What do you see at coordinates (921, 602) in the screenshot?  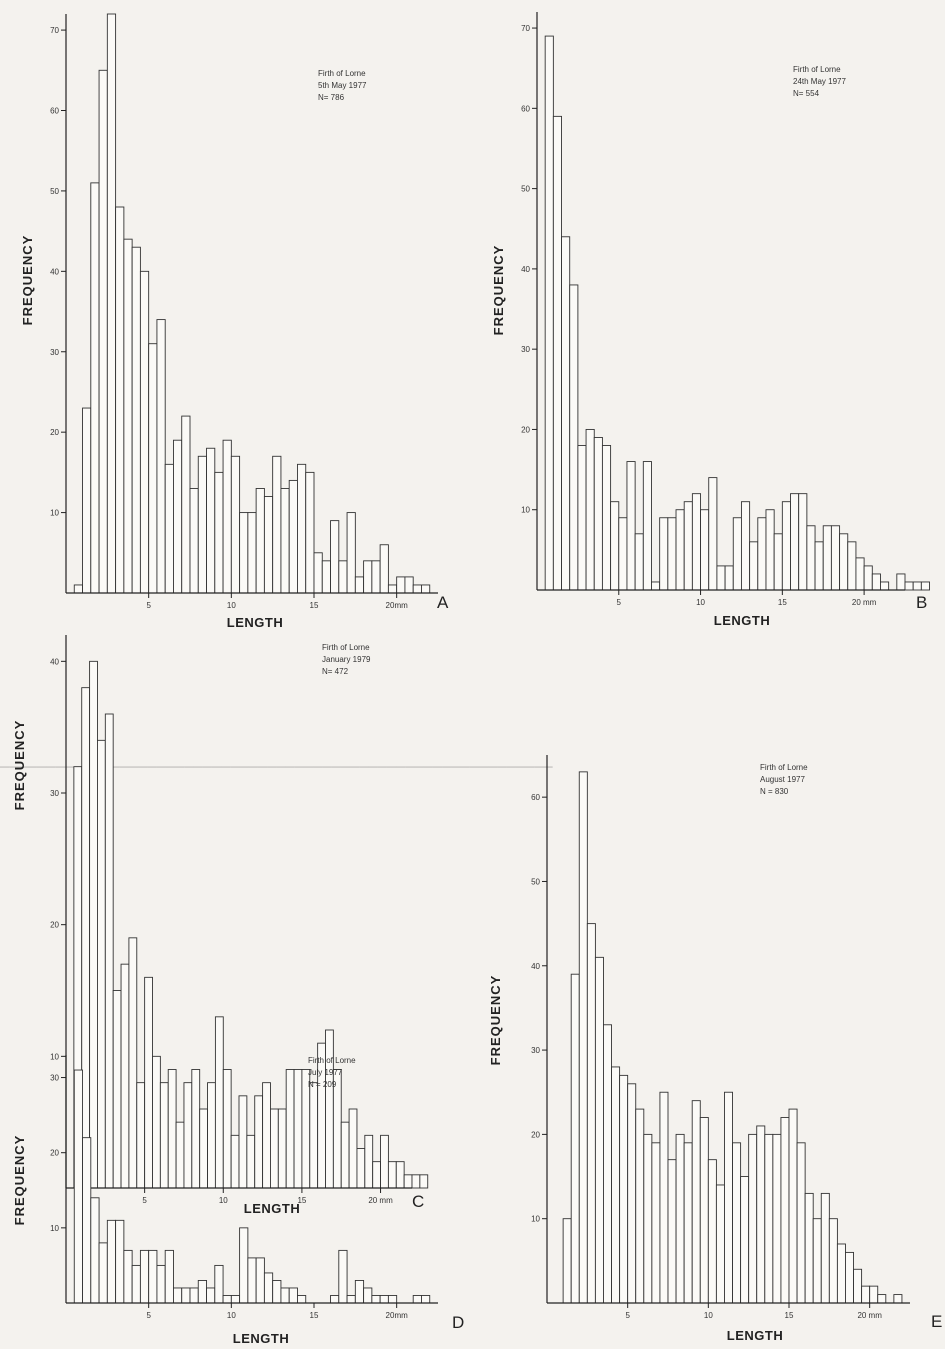 I see `panel-letter: B` at bounding box center [921, 602].